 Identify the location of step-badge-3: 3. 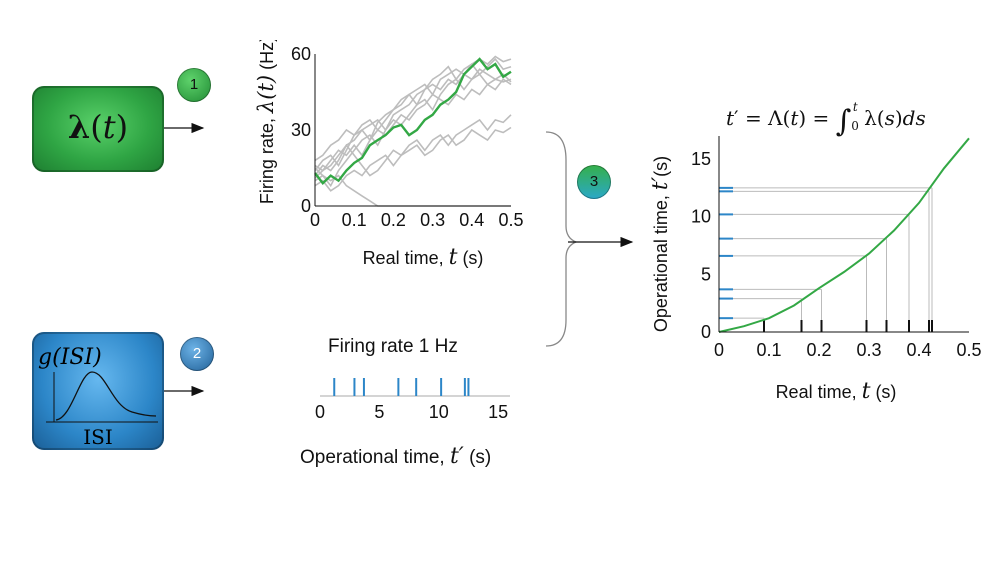
(594, 182).